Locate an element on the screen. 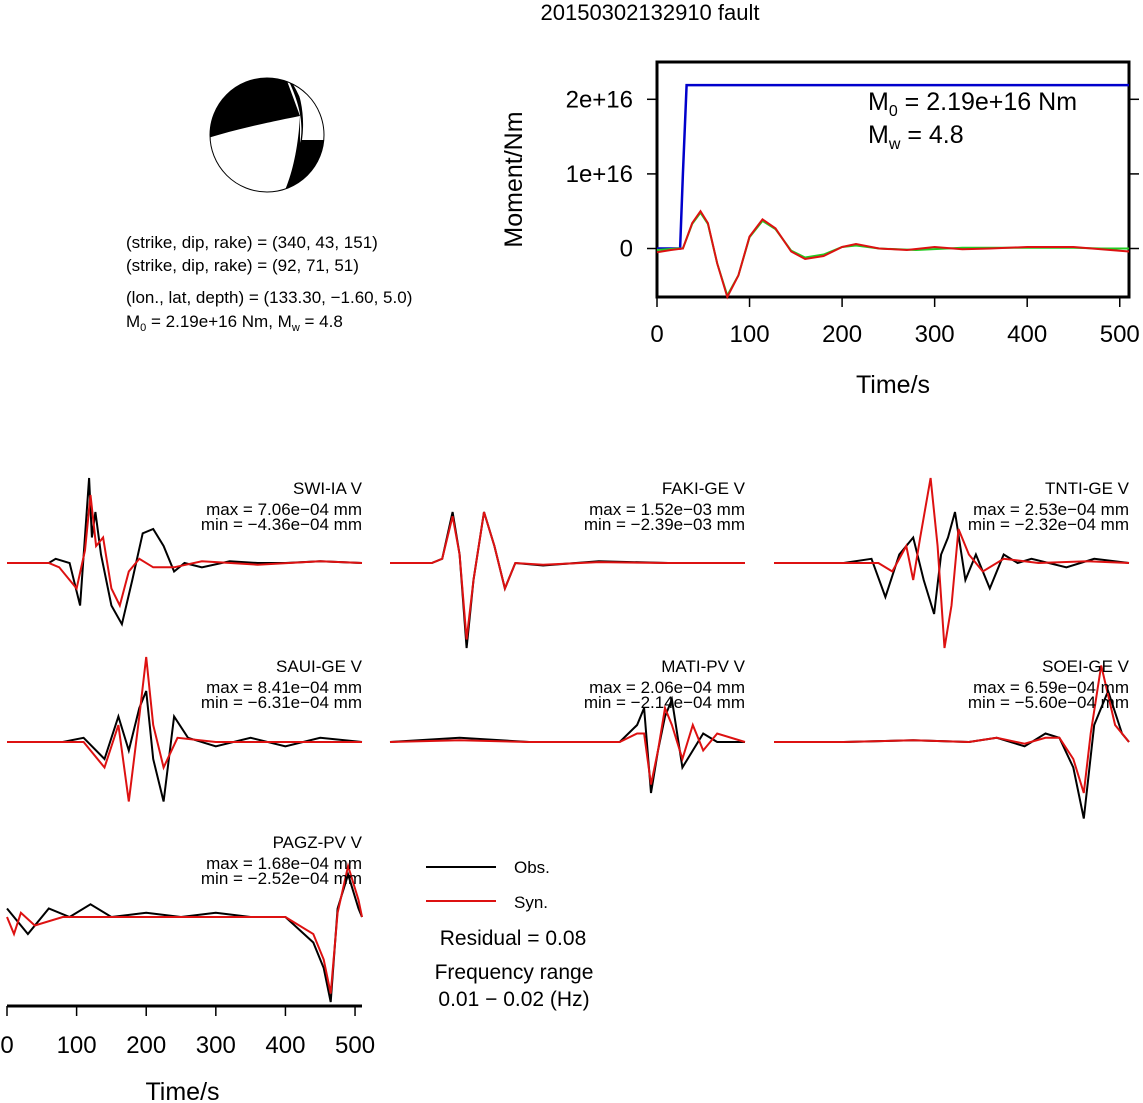  max-amplitude-label: max = 1.52e−03 mm is located at coordinates (667, 509).